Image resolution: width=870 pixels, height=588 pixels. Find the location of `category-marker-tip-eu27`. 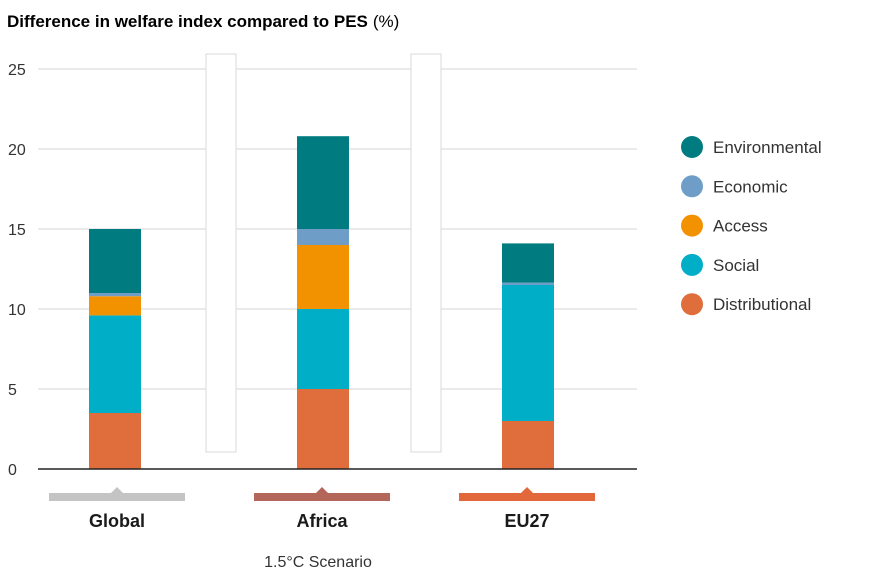

category-marker-tip-eu27 is located at coordinates (527, 490).